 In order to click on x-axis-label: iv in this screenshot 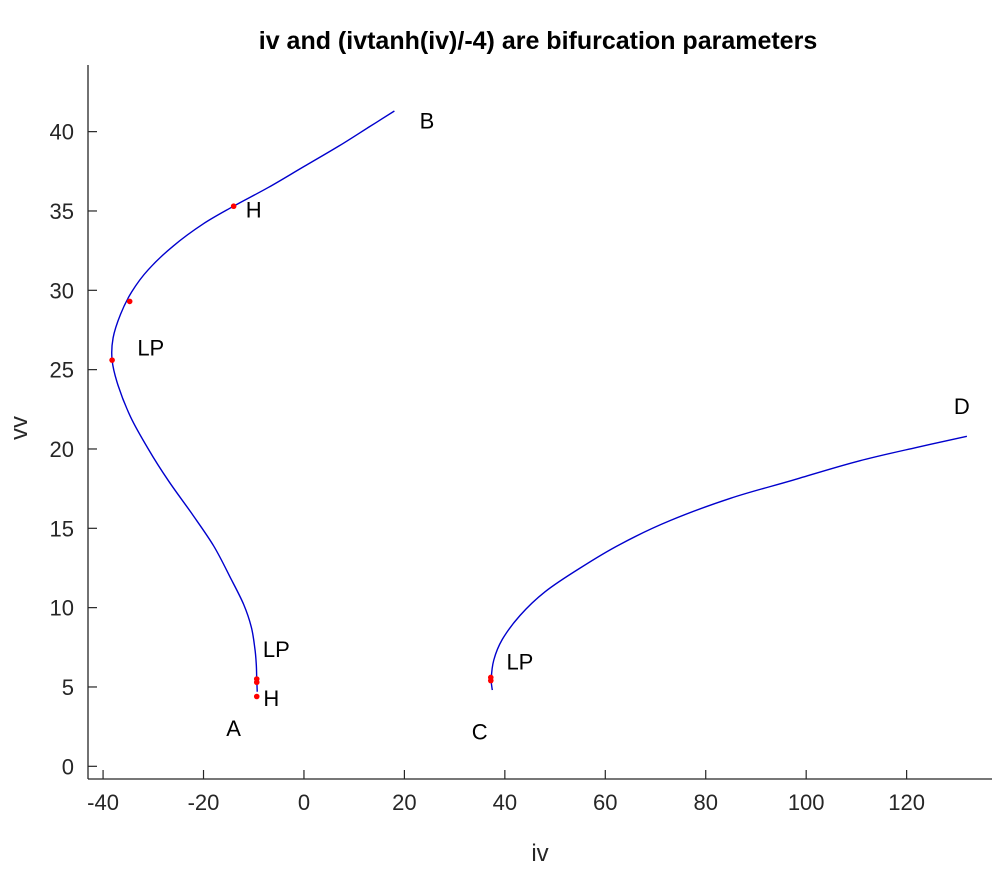, I will do `click(539, 853)`.